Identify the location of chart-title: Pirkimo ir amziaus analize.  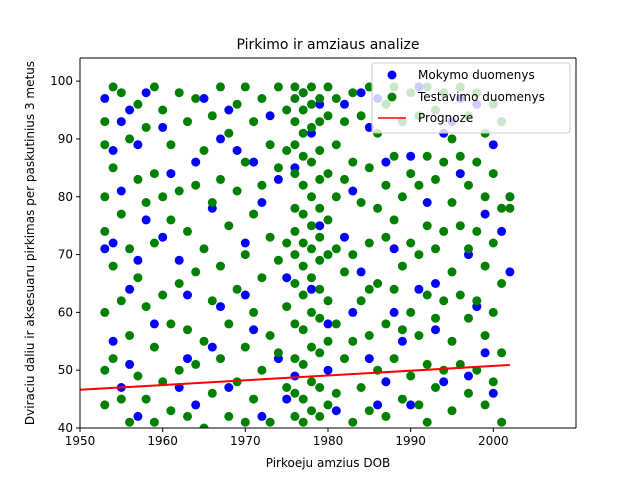
(328, 45).